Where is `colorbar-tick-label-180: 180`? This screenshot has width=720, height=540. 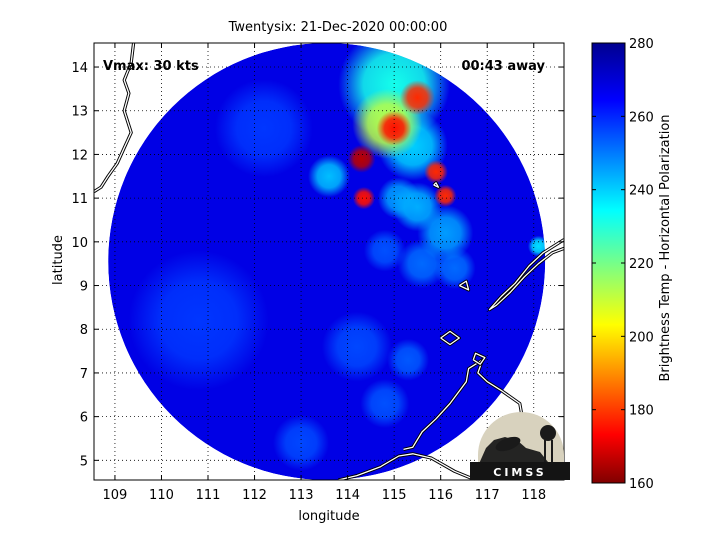 colorbar-tick-label-180: 180 is located at coordinates (641, 411).